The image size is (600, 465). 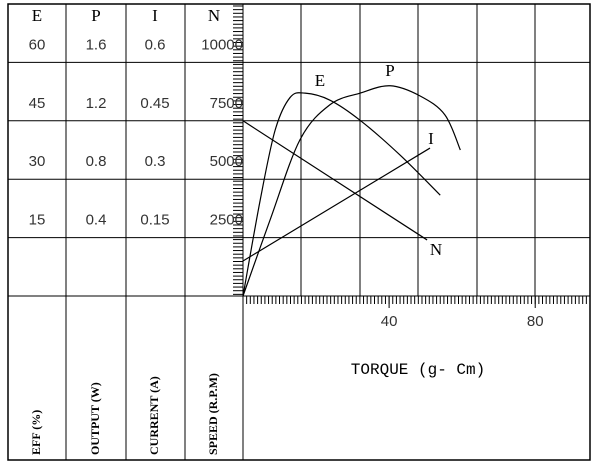 What do you see at coordinates (37, 103) in the screenshot?
I see `y-tick-label: 45` at bounding box center [37, 103].